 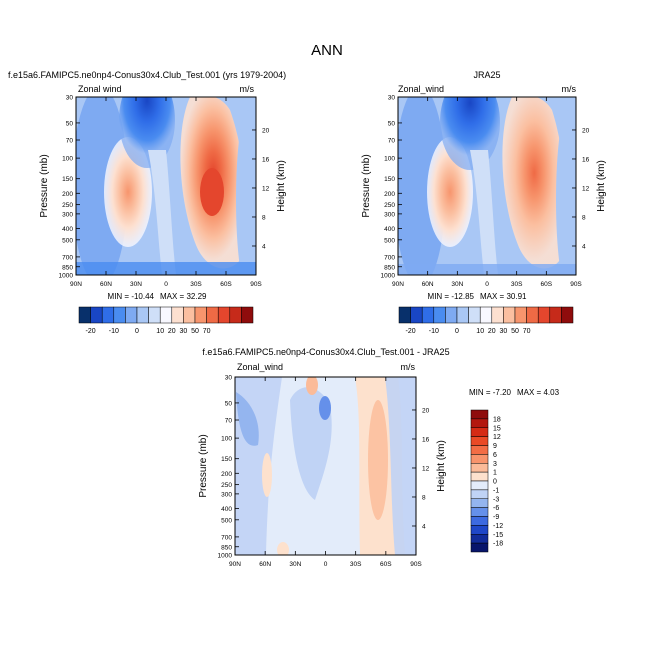 I want to click on panel-diff-field, so click(x=325, y=466).